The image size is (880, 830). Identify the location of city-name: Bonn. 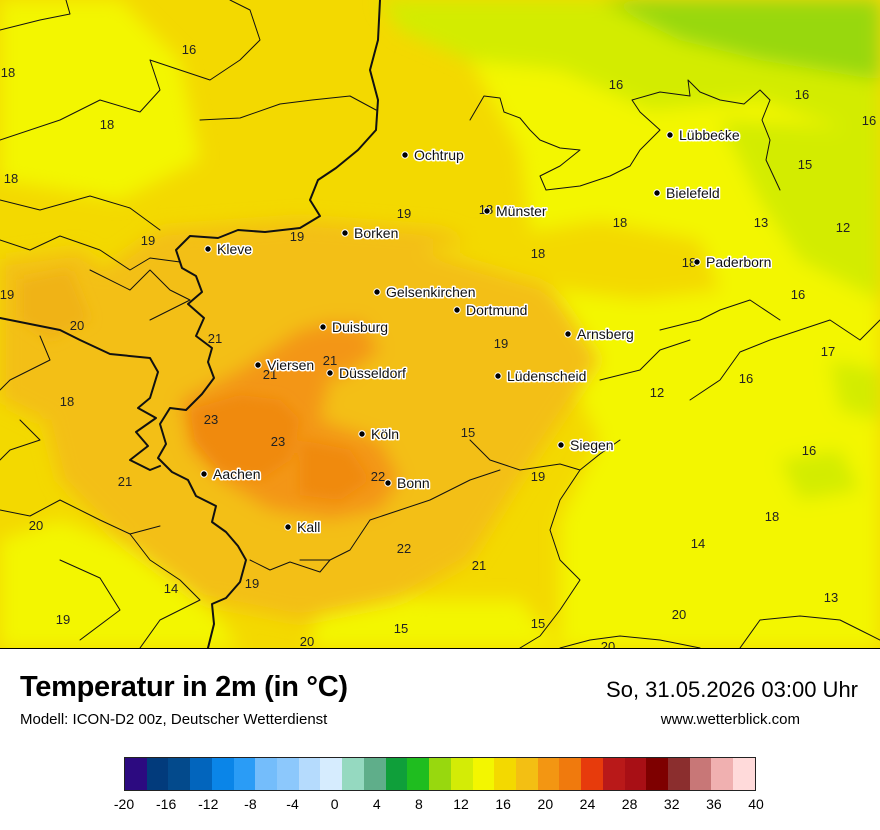
(413, 483).